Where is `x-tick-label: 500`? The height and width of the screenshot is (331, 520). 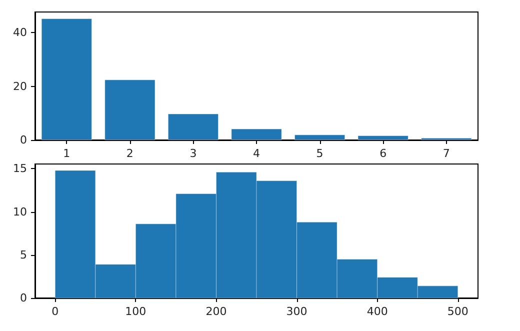 x-tick-label: 500 is located at coordinates (457, 311).